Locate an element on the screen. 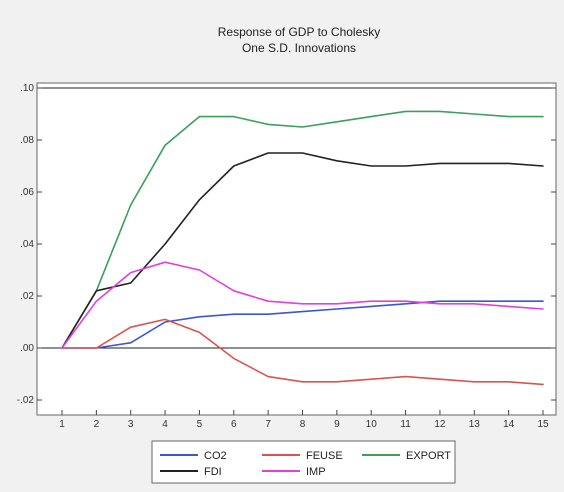 This screenshot has width=564, height=492. legend: CO2 FEUSE EXPORT FDI IMP is located at coordinates (303, 462).